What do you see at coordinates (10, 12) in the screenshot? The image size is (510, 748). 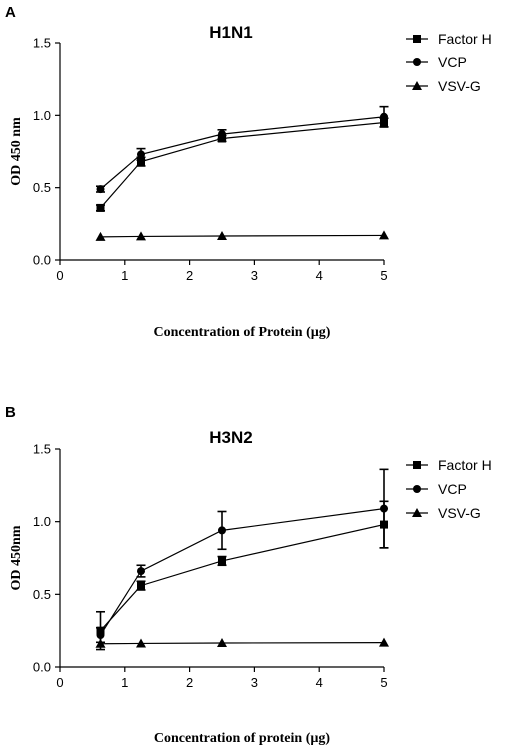 I see `panel-letter: A` at bounding box center [10, 12].